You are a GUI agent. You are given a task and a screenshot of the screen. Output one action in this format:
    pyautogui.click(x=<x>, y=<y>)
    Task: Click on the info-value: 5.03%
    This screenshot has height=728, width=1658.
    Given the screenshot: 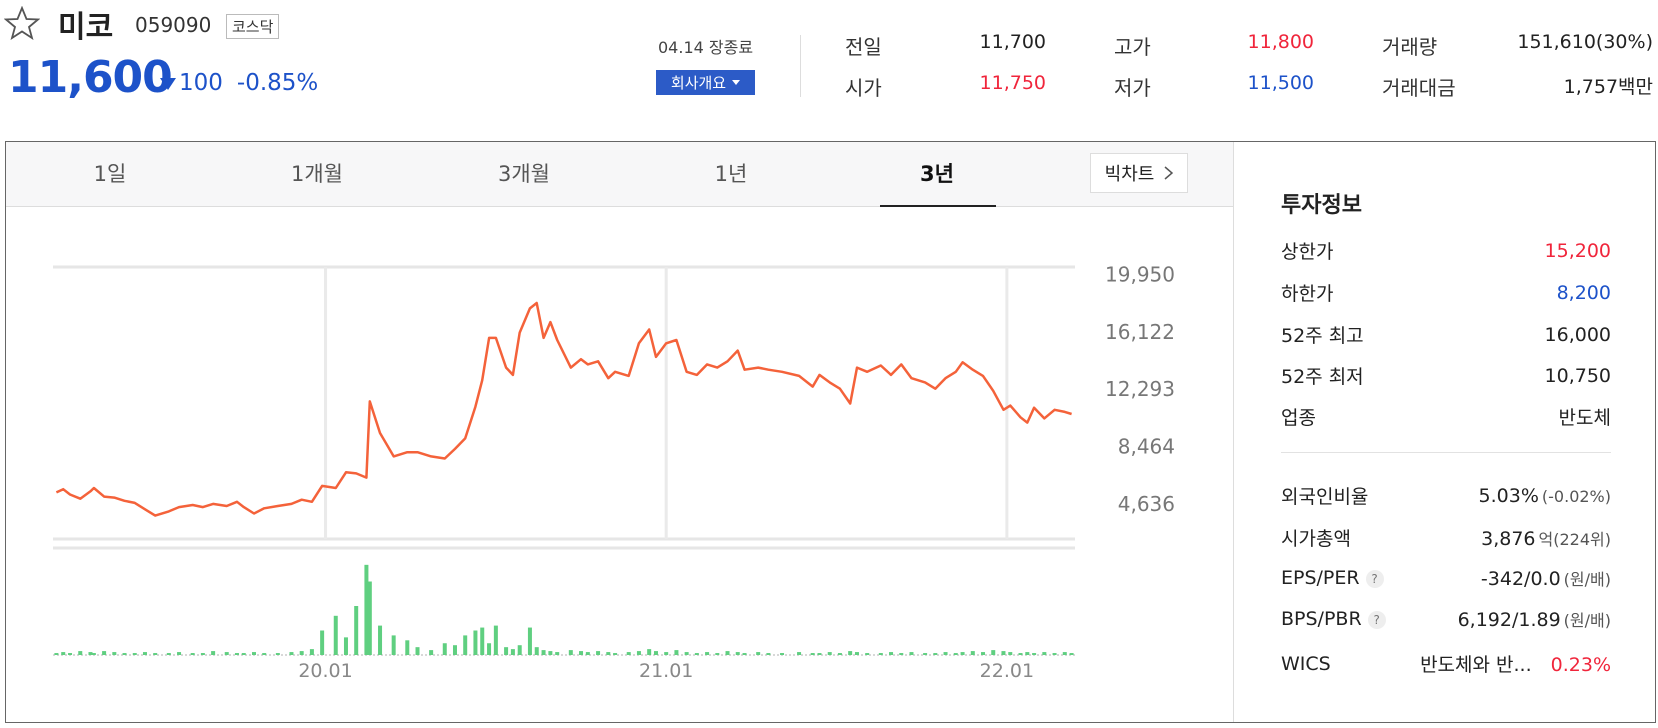 What is the action you would take?
    pyautogui.click(x=1508, y=495)
    